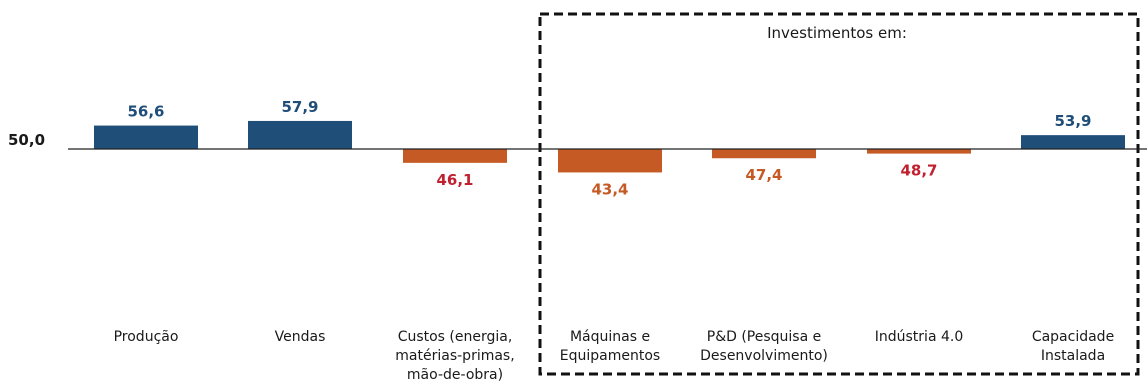 This screenshot has width=1147, height=385. Describe the element at coordinates (26, 140) in the screenshot. I see `baseline-label: 50,0` at that location.